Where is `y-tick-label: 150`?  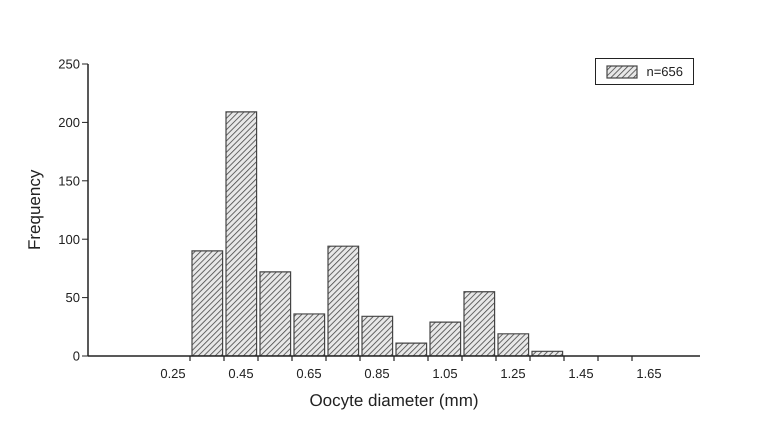 y-tick-label: 150 is located at coordinates (69, 180).